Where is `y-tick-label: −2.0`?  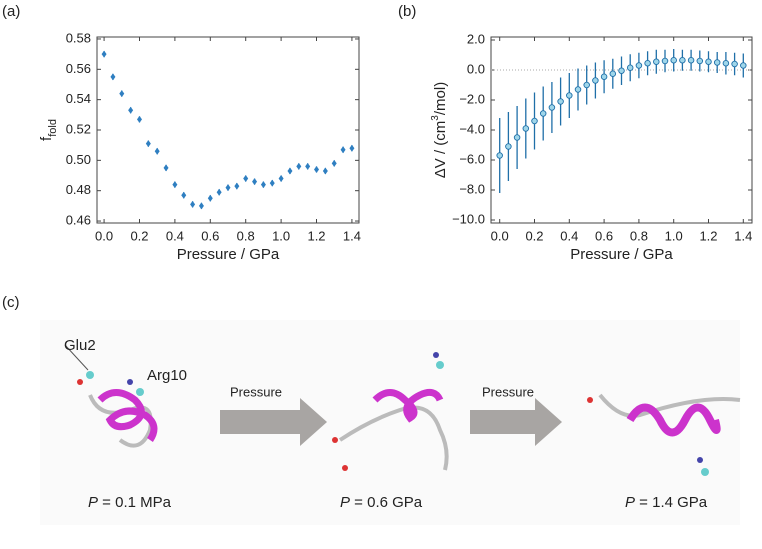
y-tick-label: −2.0 is located at coordinates (472, 98).